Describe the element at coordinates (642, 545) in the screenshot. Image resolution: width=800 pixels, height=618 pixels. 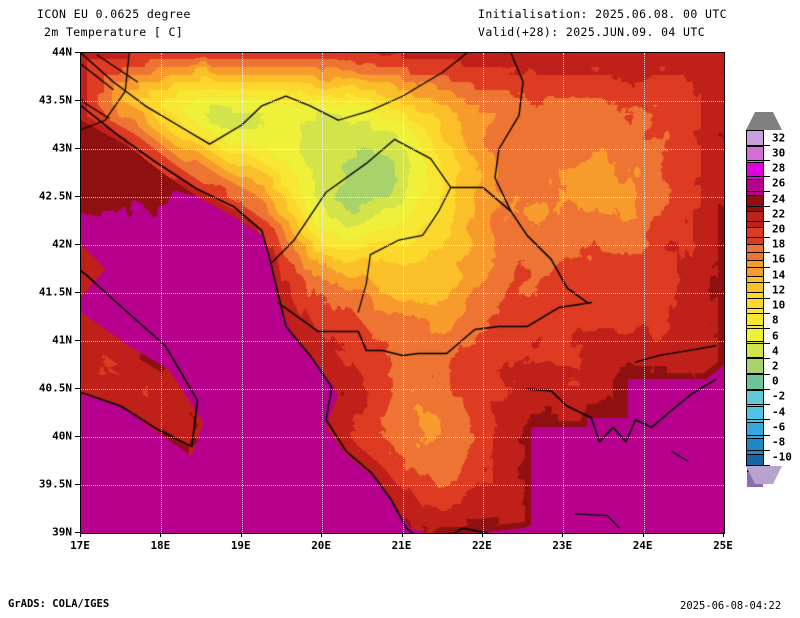
I see `x-tick-label: 24E` at that location.